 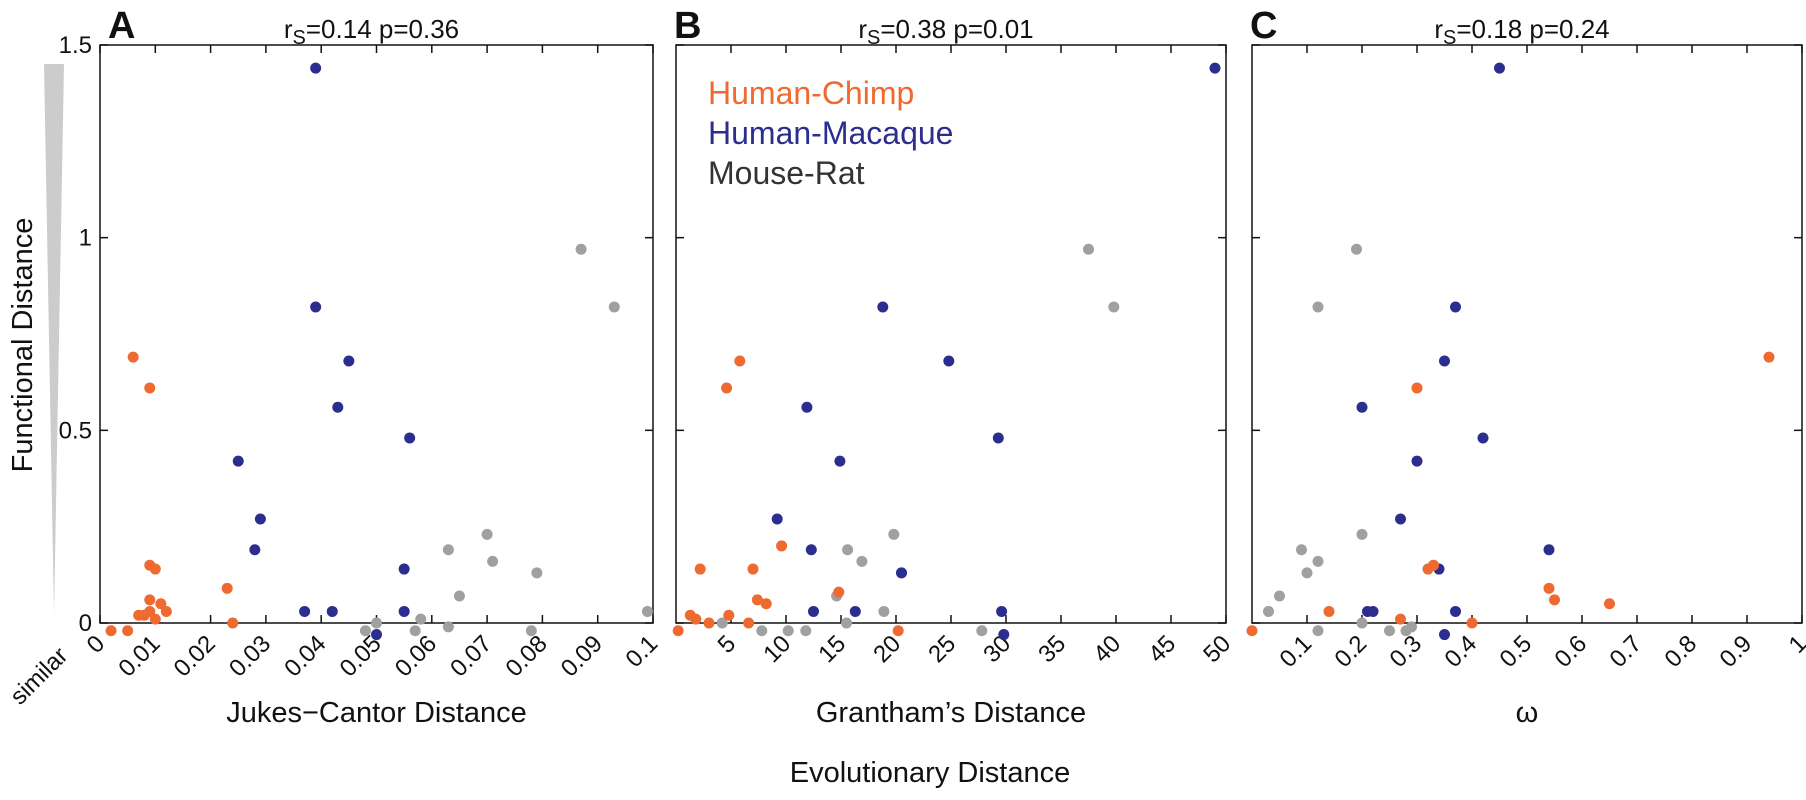 What do you see at coordinates (786, 173) in the screenshot?
I see `legend-entry: Mouse-Rat` at bounding box center [786, 173].